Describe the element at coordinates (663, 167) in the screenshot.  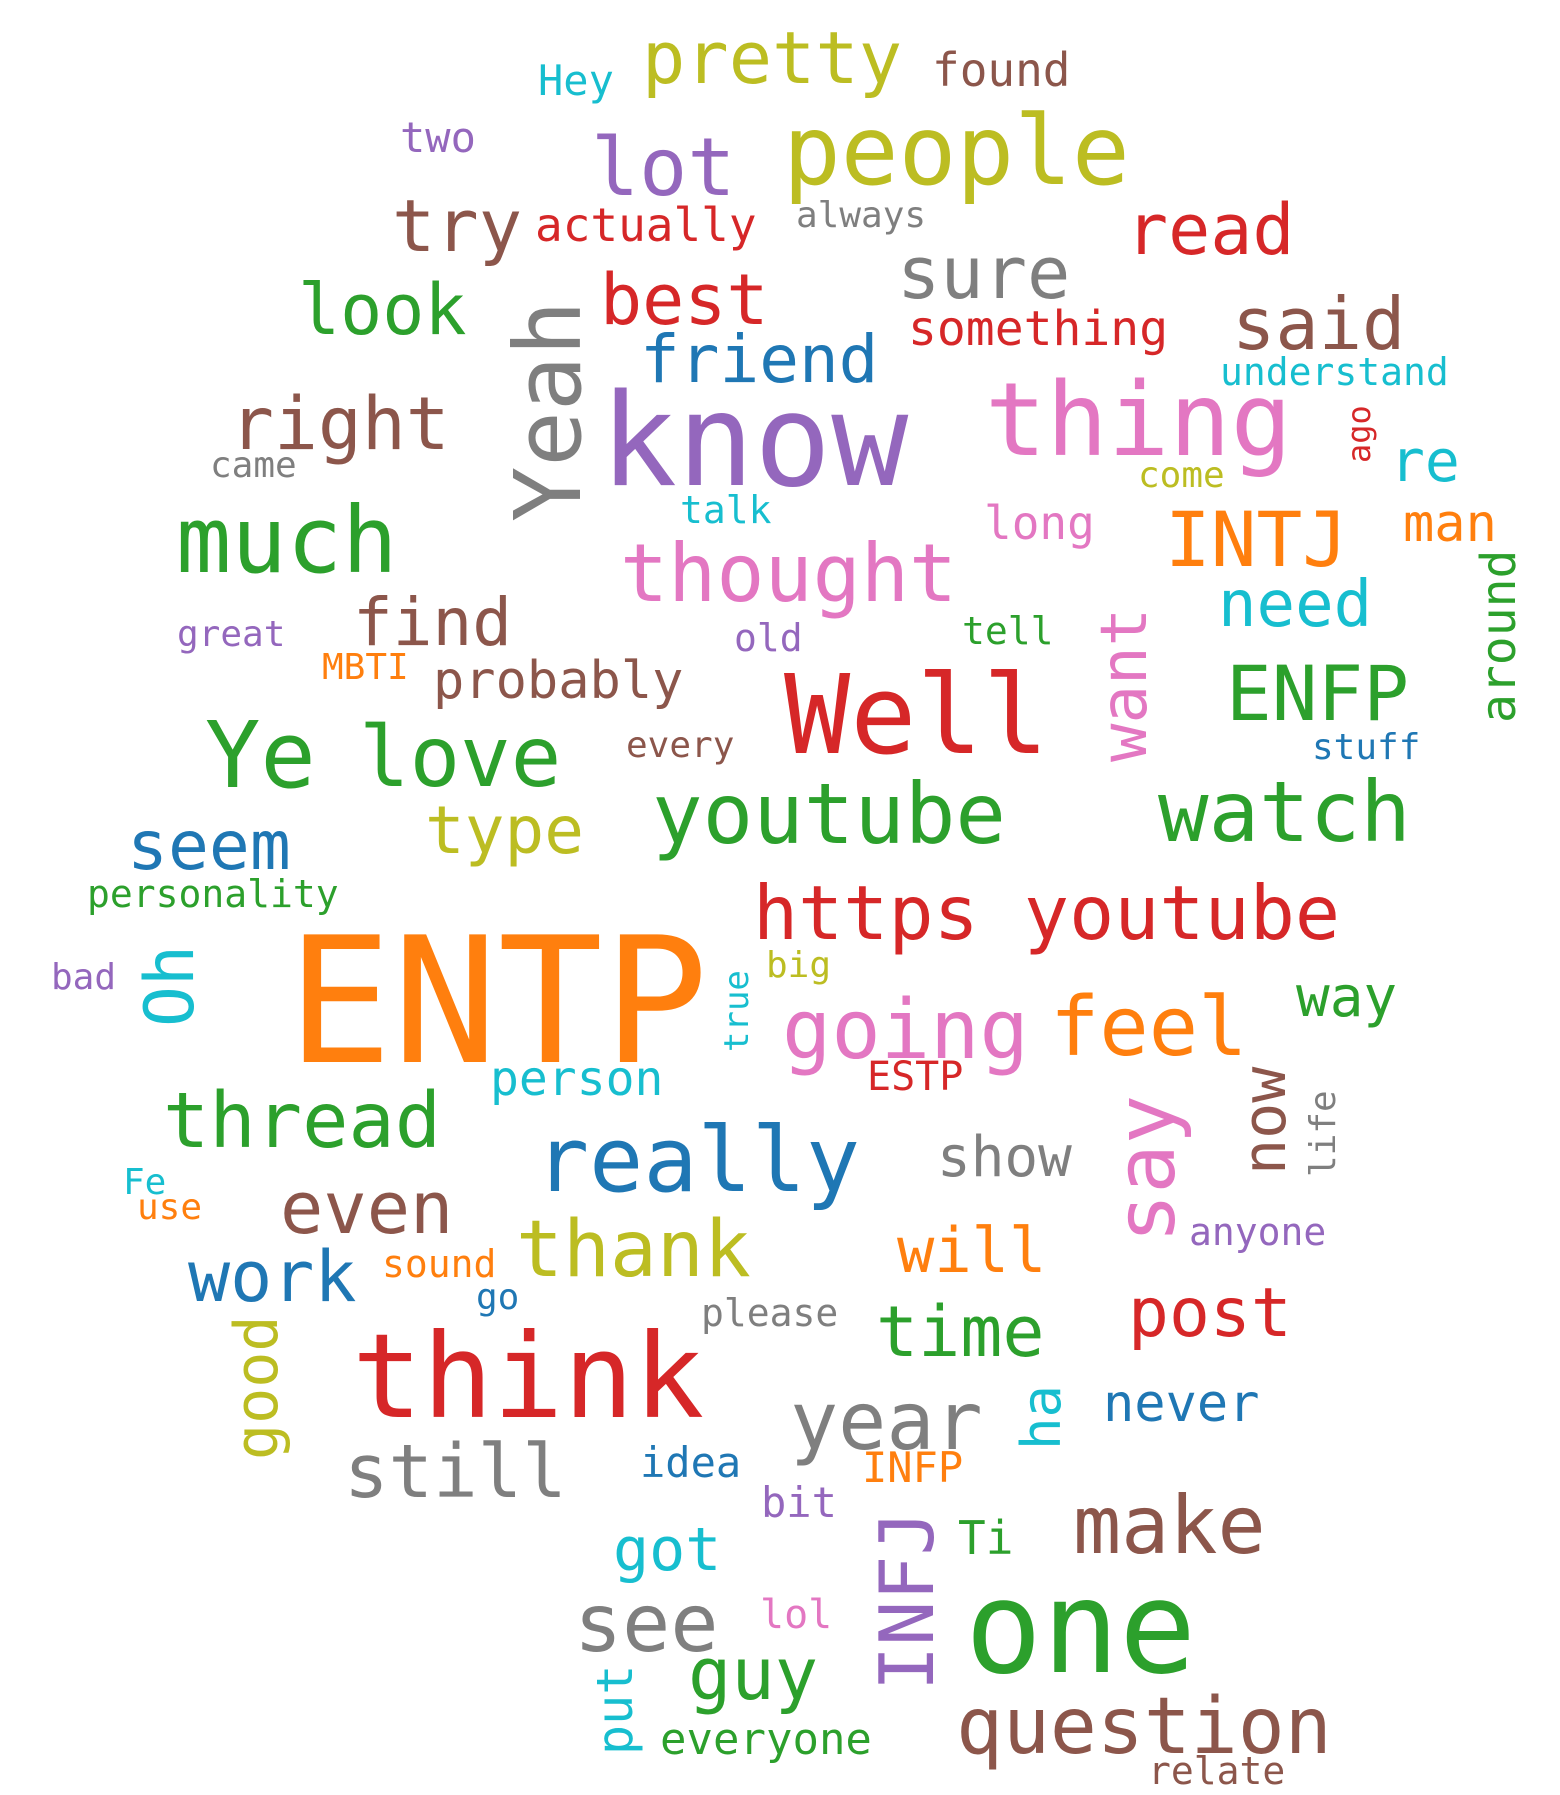
I see `word-lot: lot` at that location.